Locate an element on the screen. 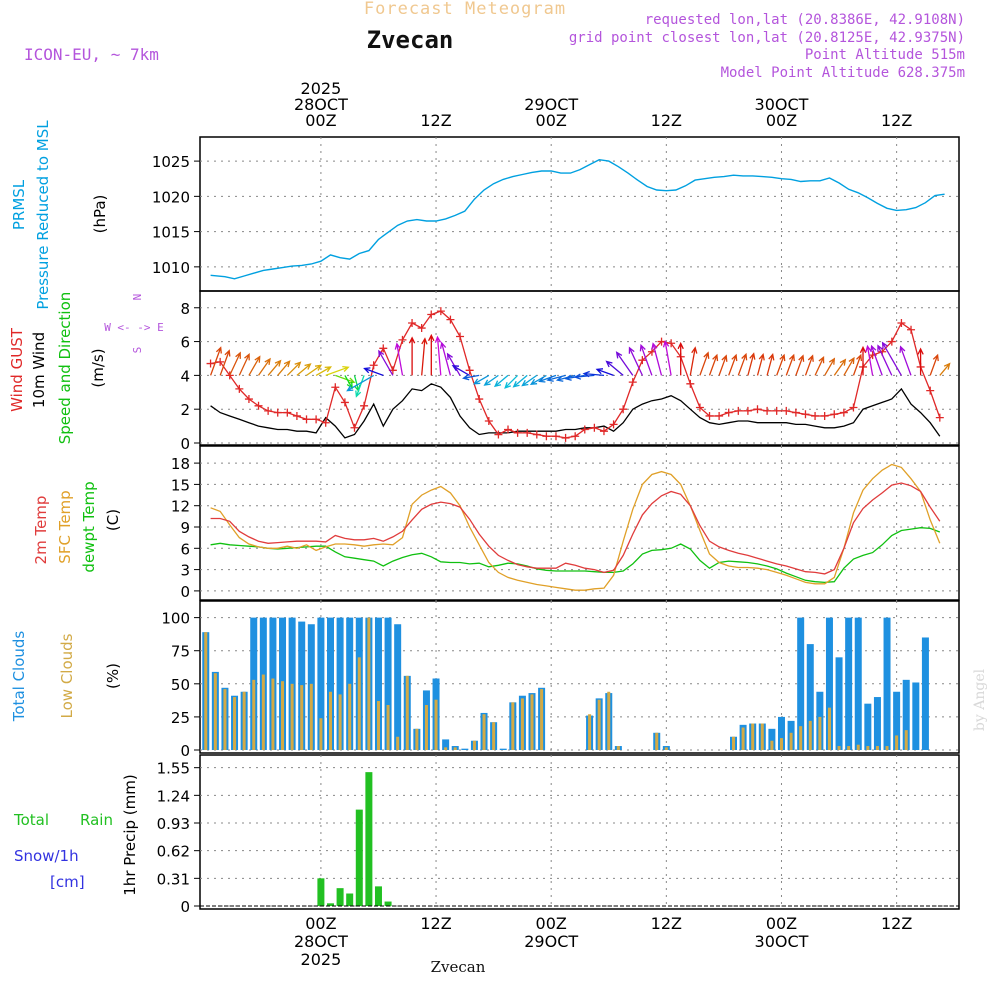 This screenshot has width=1000, height=1000. label-cm: [cm] is located at coordinates (67, 882).